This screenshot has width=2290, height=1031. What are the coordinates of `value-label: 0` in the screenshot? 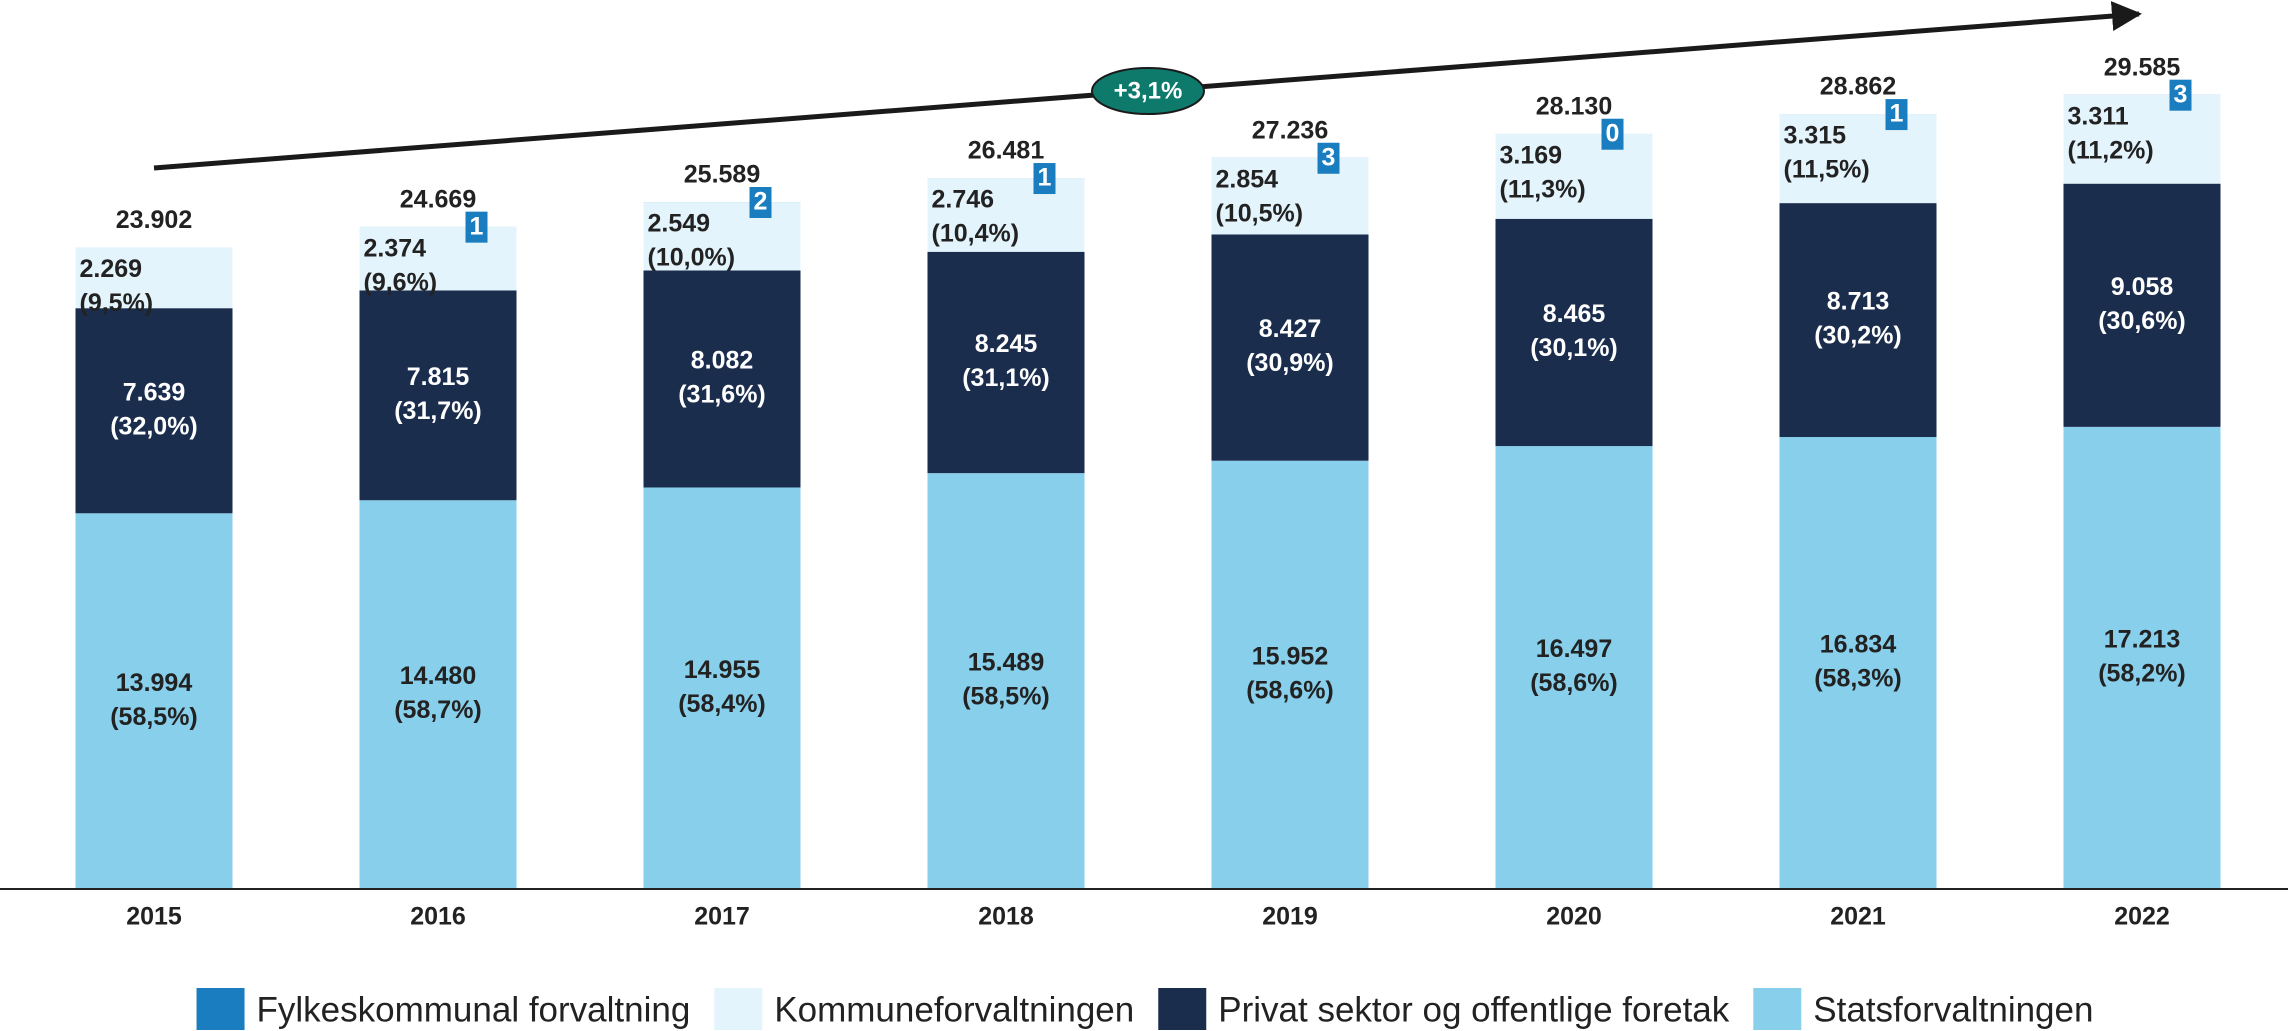 It's located at (1613, 133).